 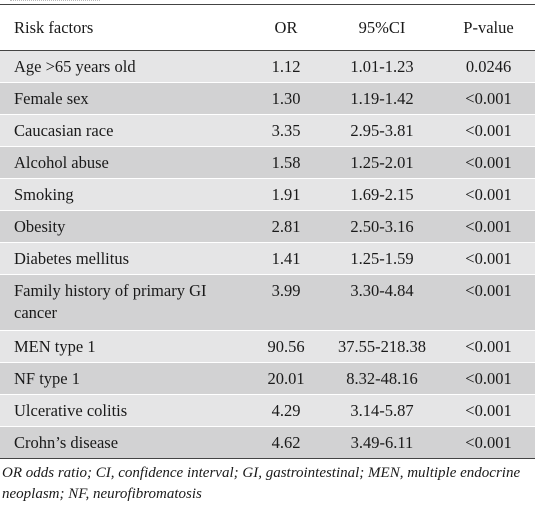 I want to click on cell-or: 90.56, so click(x=286, y=346).